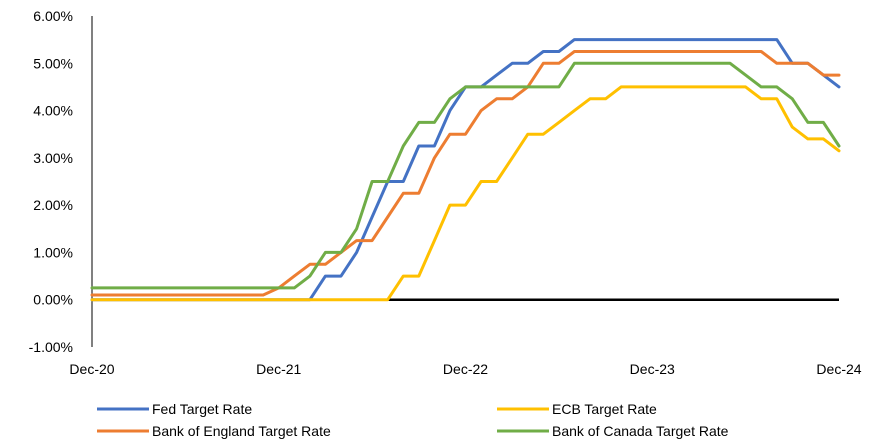 The height and width of the screenshot is (442, 882). What do you see at coordinates (652, 369) in the screenshot?
I see `x-tick-label: Dec-23` at bounding box center [652, 369].